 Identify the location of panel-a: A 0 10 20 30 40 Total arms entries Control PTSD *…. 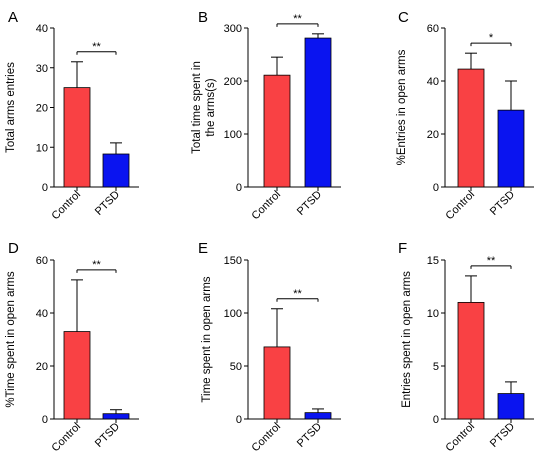
(72, 115).